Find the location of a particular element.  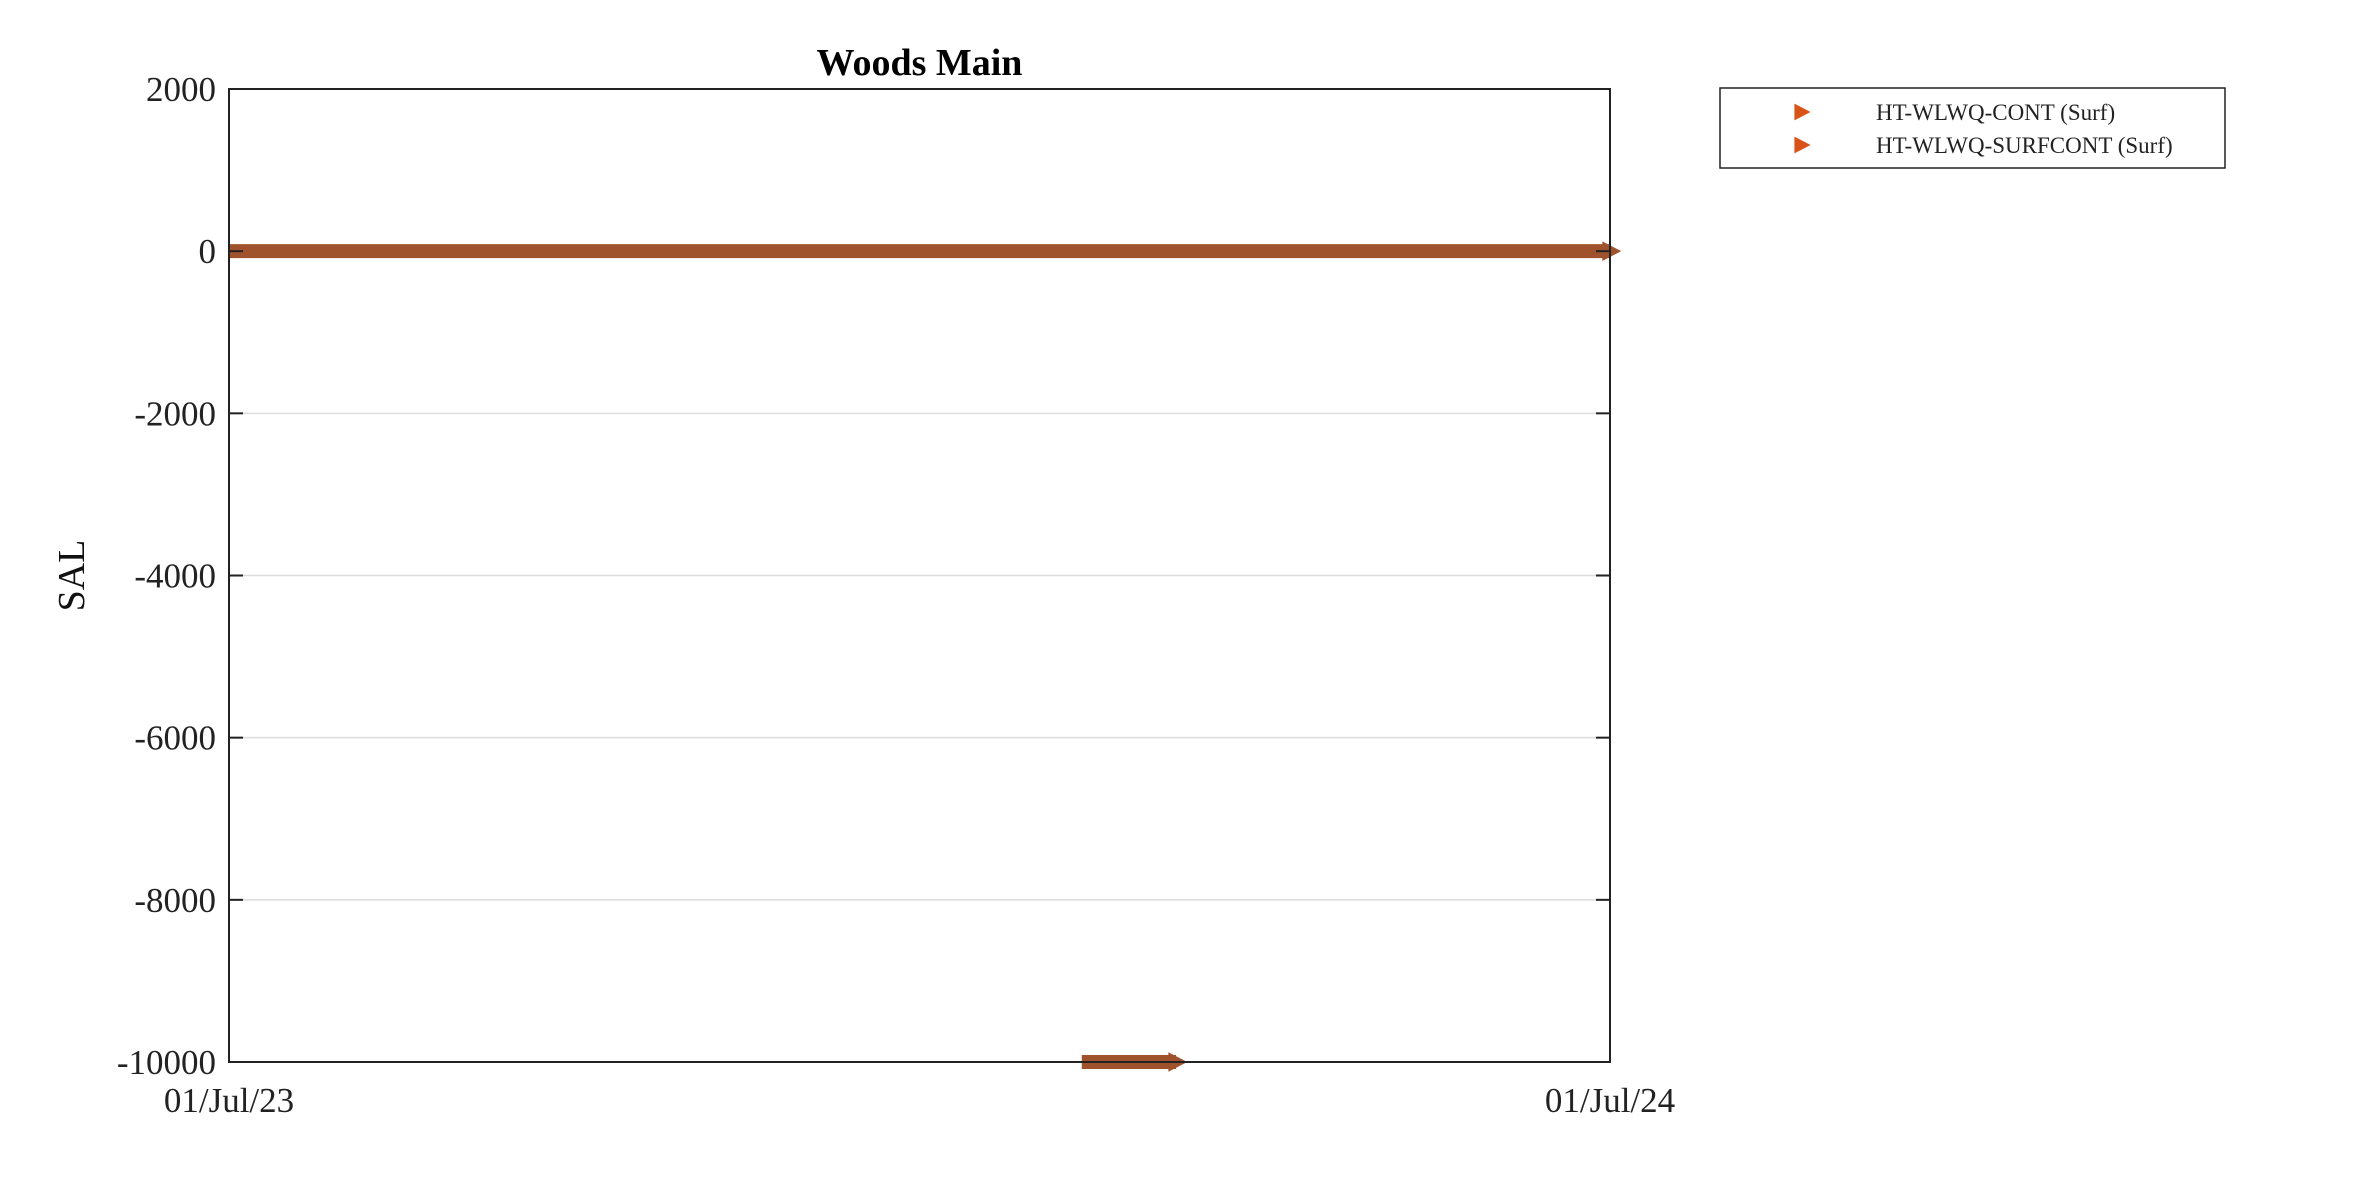

y-tick-label: 2000 is located at coordinates (181, 89).